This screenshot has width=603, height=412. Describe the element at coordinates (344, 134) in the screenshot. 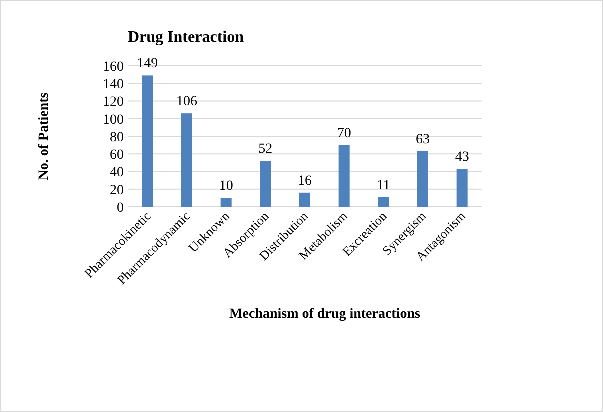

I see `data-label: 70` at that location.